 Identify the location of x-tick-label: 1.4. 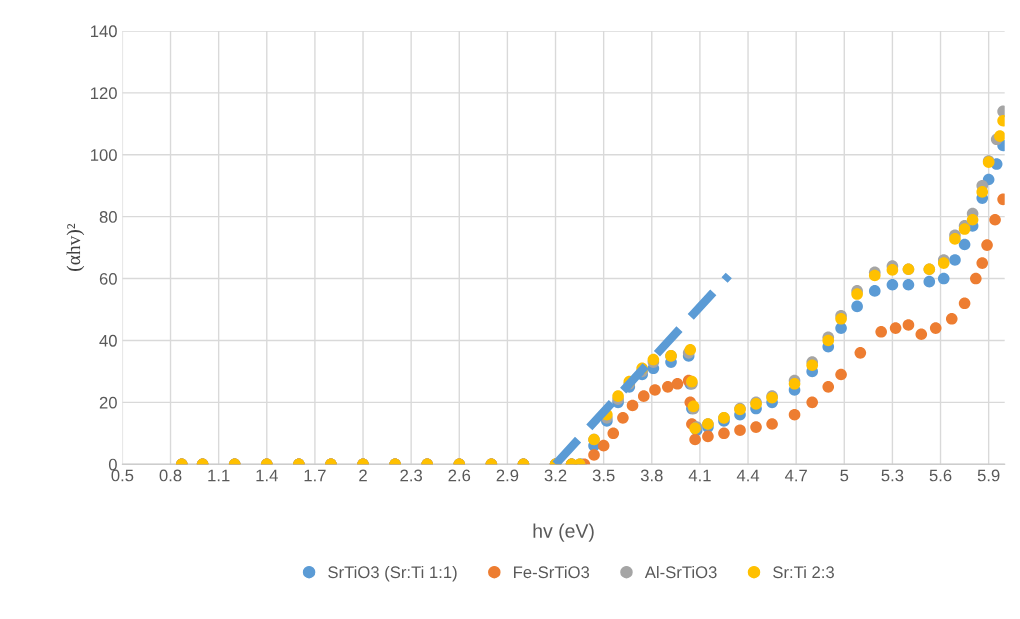
(267, 475).